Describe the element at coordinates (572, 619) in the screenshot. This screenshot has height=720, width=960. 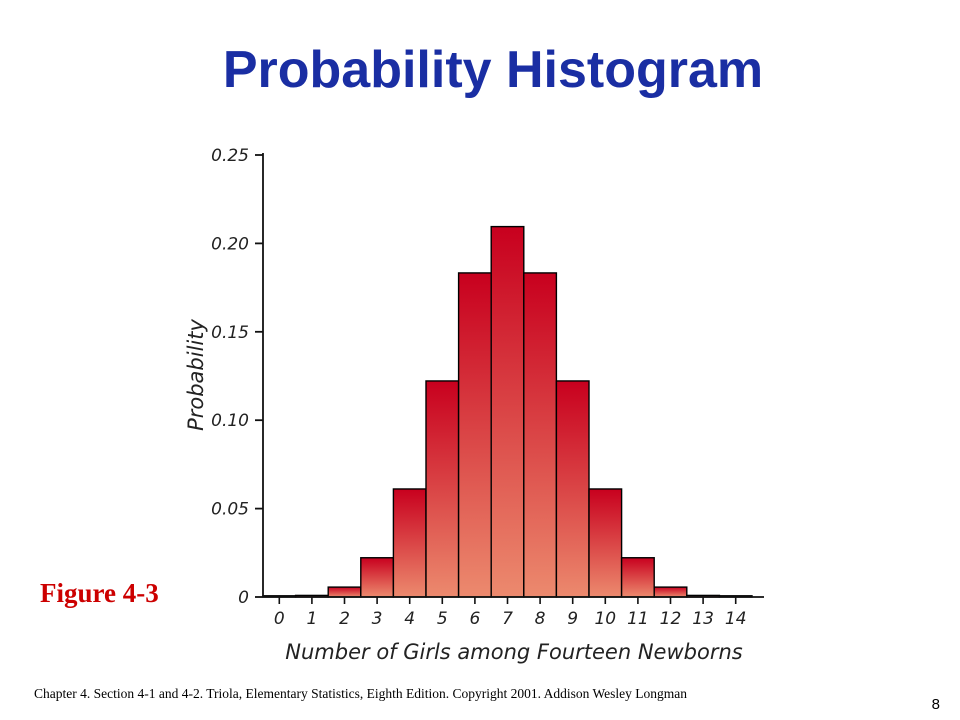
I see `x-tick-label: 9` at that location.